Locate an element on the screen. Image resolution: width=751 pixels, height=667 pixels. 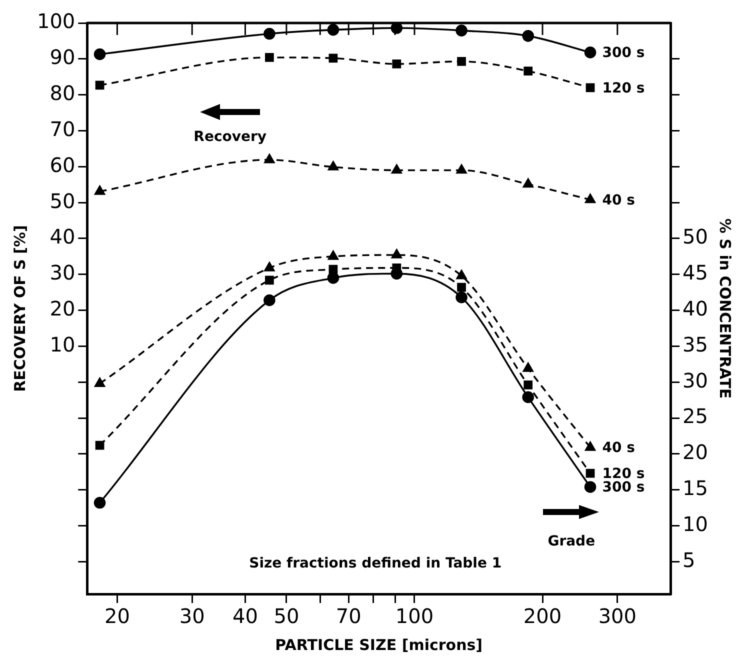
y-tick-label: 70 is located at coordinates (63, 128).